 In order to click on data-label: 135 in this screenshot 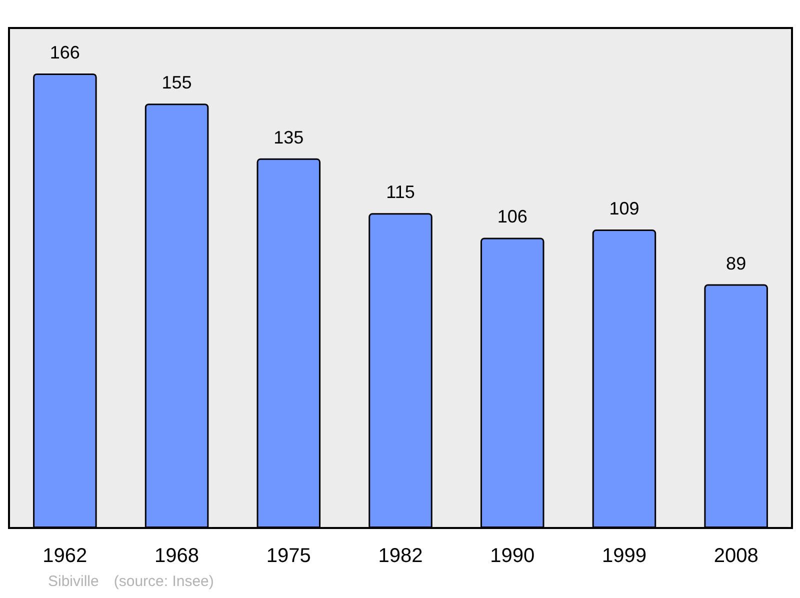, I will do `click(289, 137)`.